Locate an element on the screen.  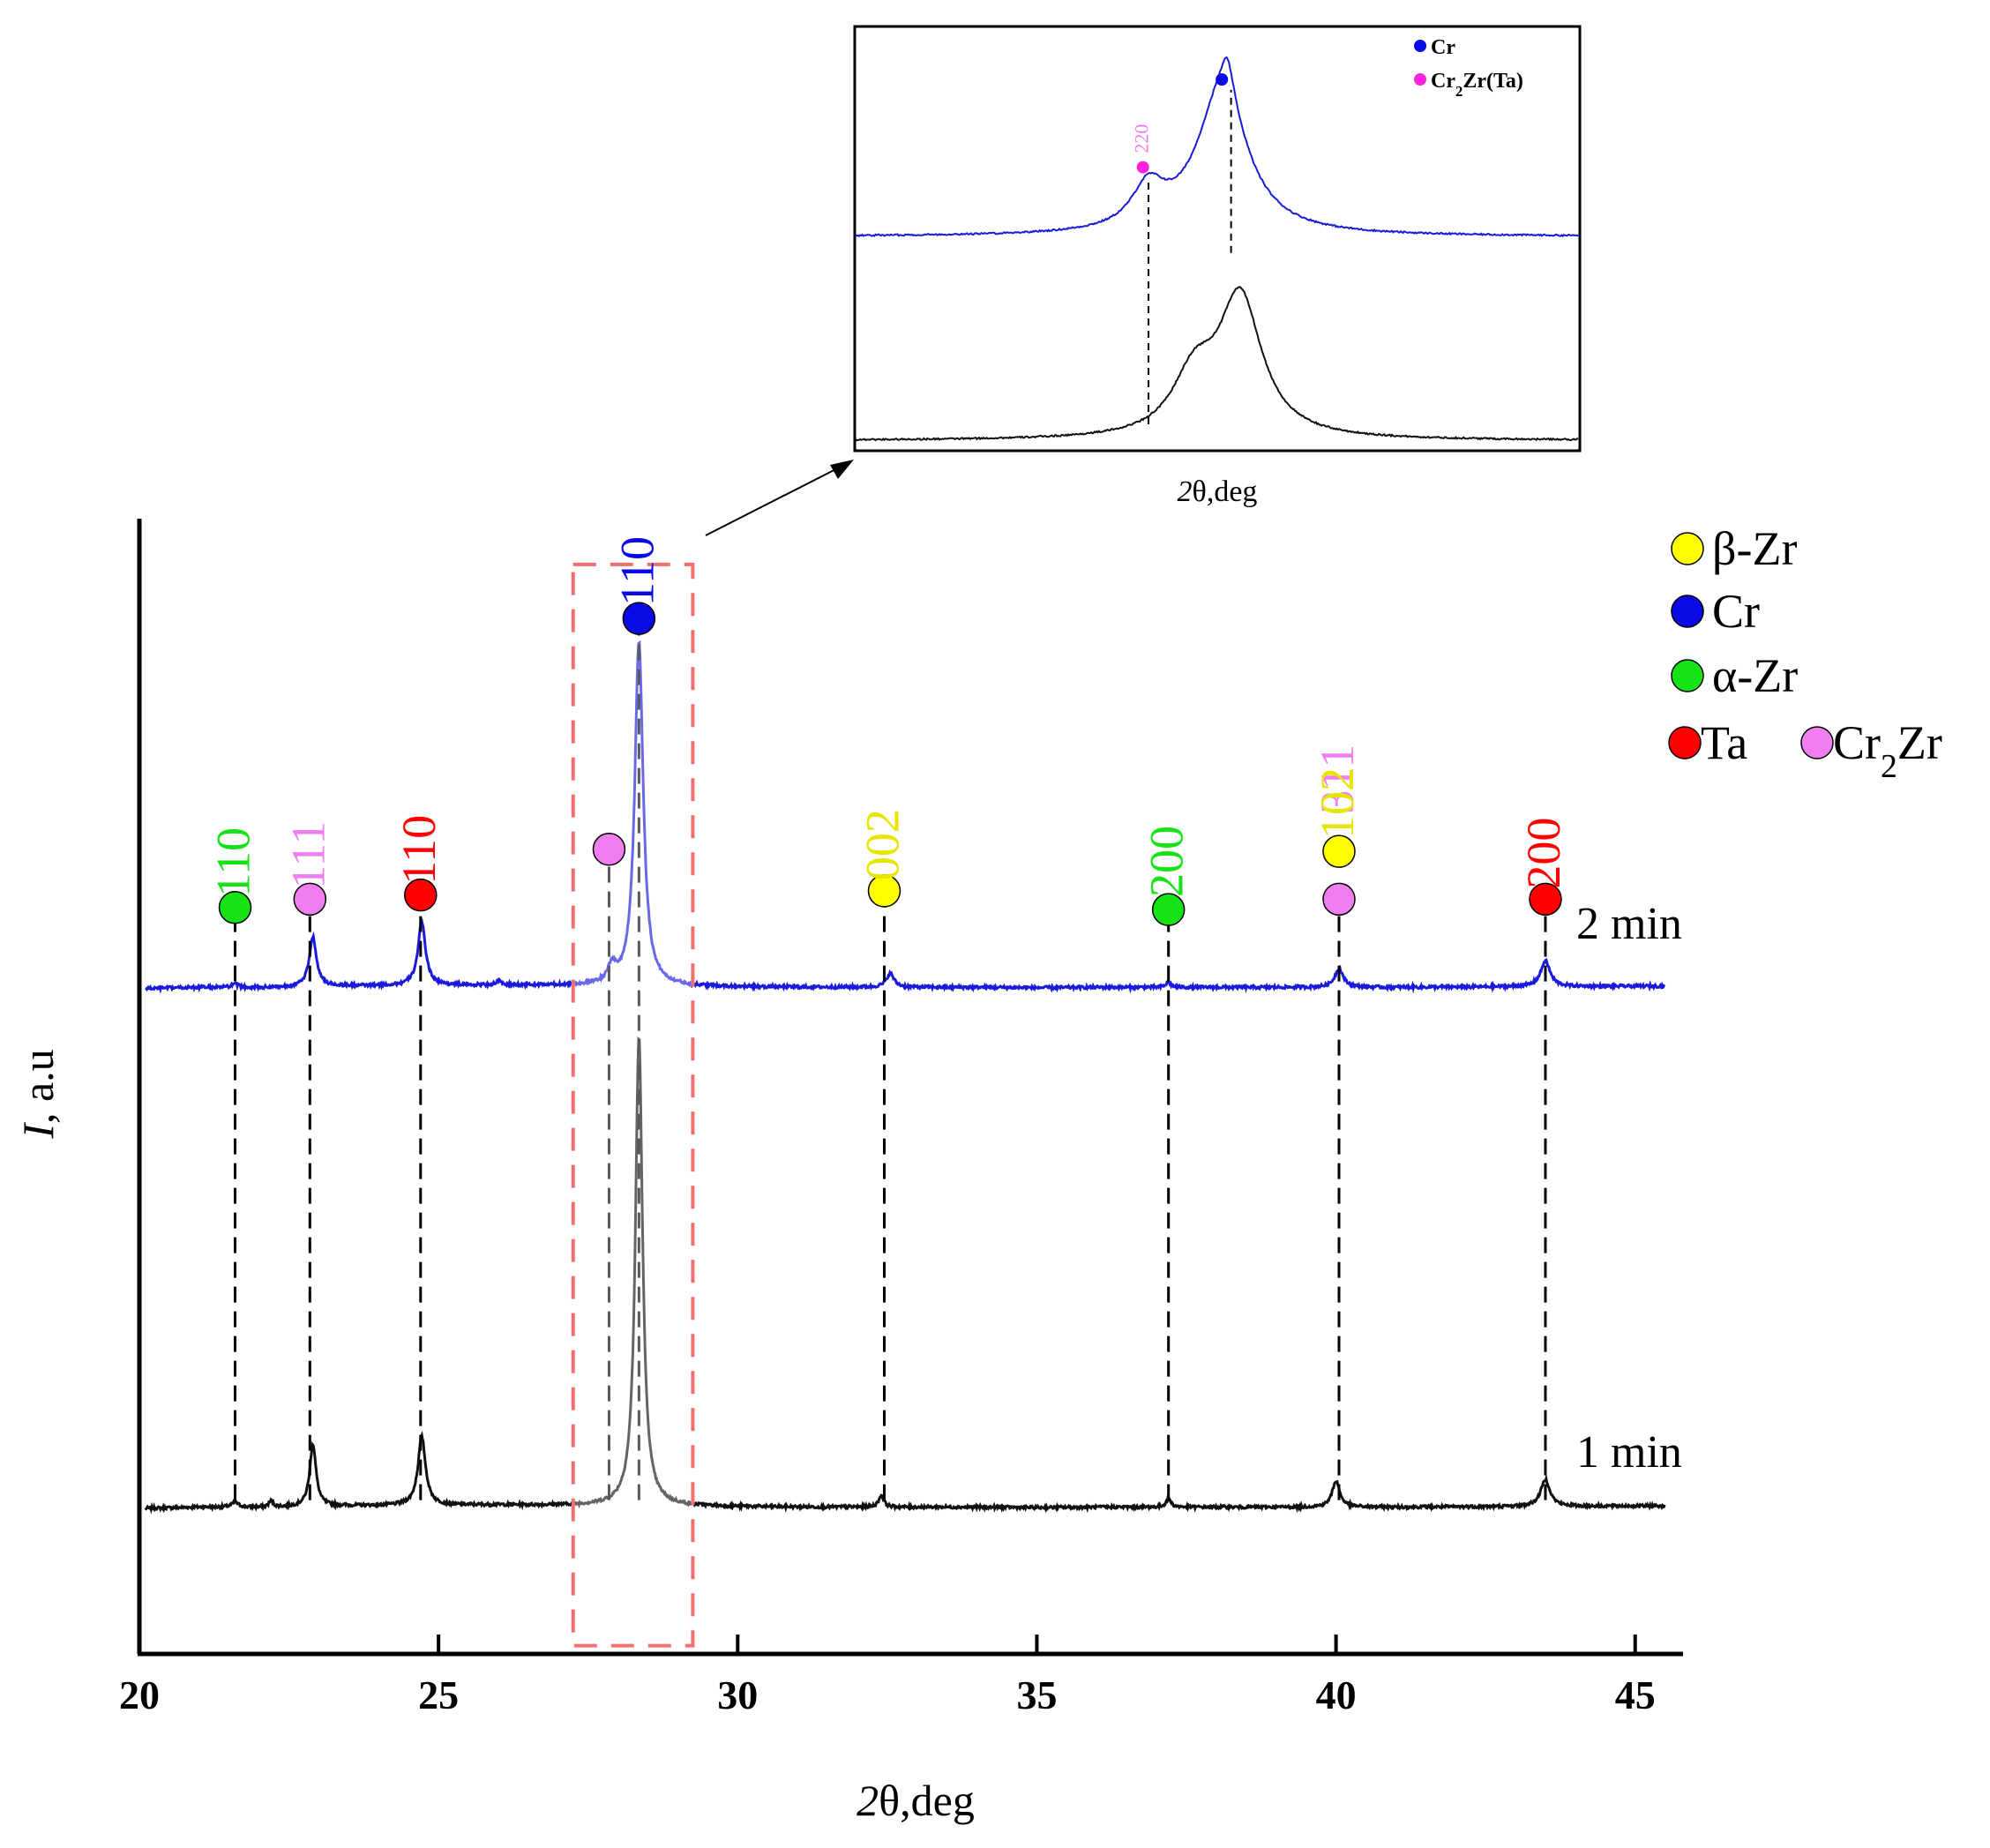
x-tick-label: 45 is located at coordinates (1635, 1694).